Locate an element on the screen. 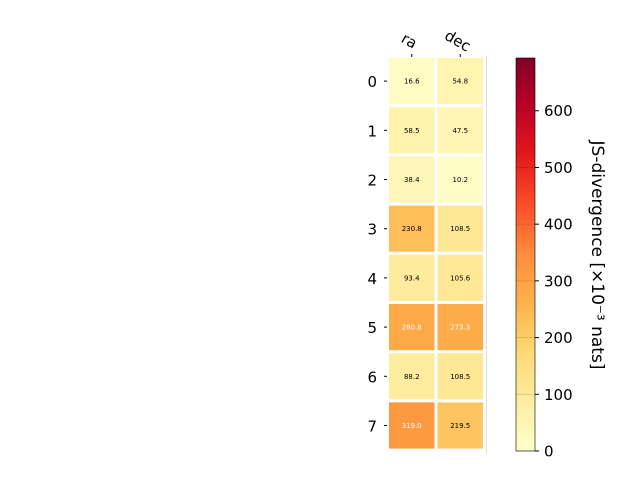 Image resolution: width=640 pixels, height=480 pixels. heatmap-cell-5-dec is located at coordinates (460, 327).